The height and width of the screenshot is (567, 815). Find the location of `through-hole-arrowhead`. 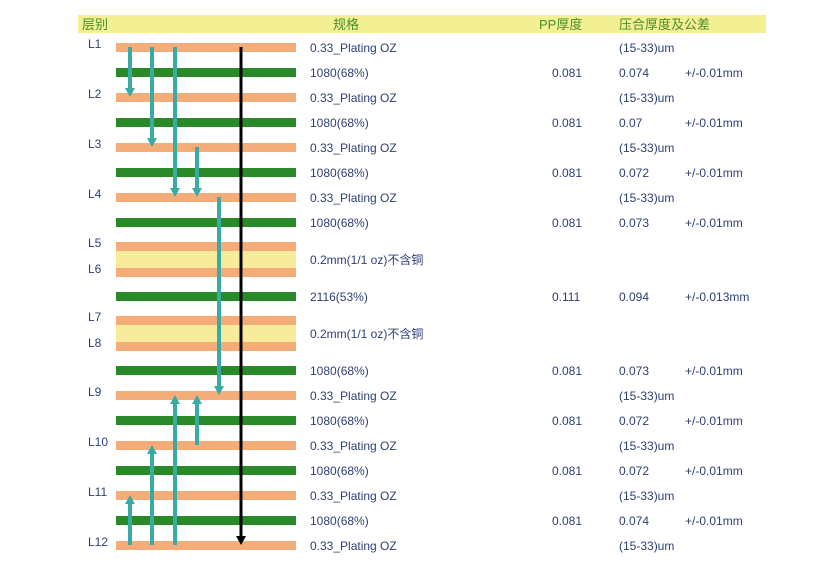

through-hole-arrowhead is located at coordinates (241, 540).